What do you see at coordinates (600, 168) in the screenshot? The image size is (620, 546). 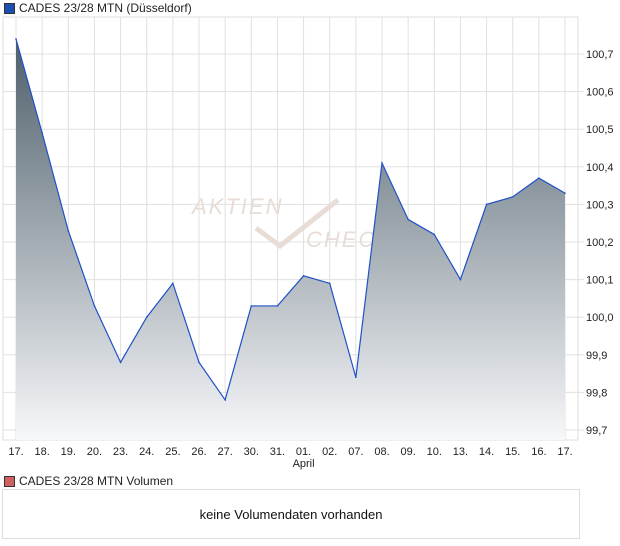 I see `y-tick-label: 100,4` at bounding box center [600, 168].